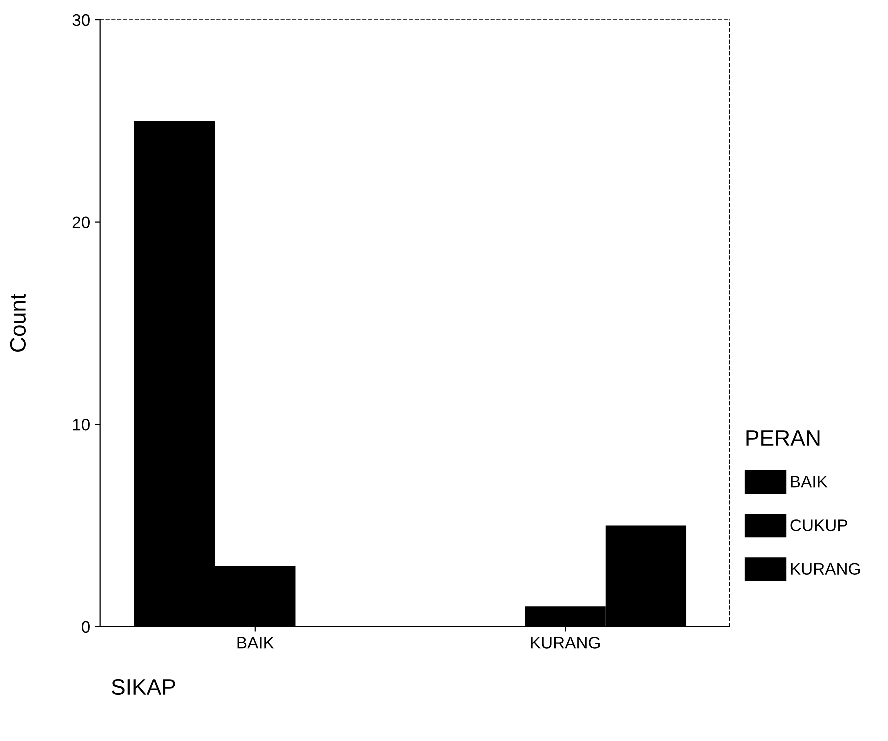  What do you see at coordinates (81, 222) in the screenshot?
I see `y-tick-label: 20` at bounding box center [81, 222].